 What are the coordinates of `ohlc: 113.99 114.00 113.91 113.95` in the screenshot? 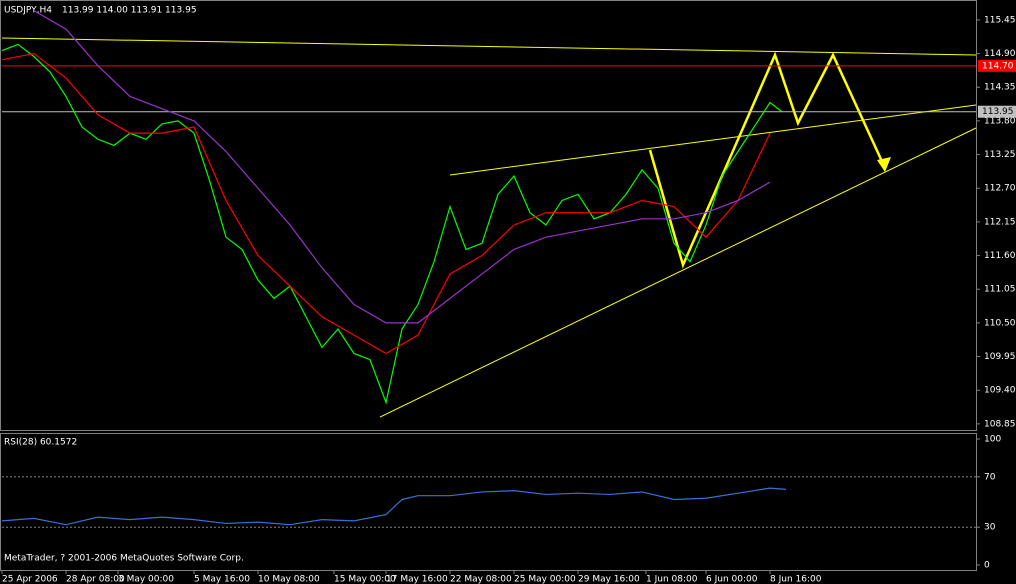 It's located at (129, 11).